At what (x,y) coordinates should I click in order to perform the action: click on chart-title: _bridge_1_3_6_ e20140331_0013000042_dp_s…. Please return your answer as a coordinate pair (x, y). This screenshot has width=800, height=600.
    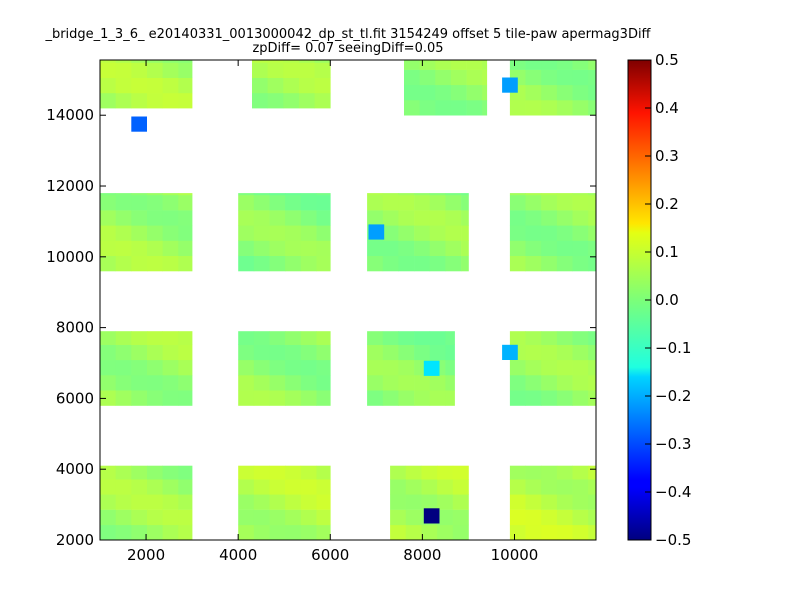
    Looking at the image, I should click on (347, 34).